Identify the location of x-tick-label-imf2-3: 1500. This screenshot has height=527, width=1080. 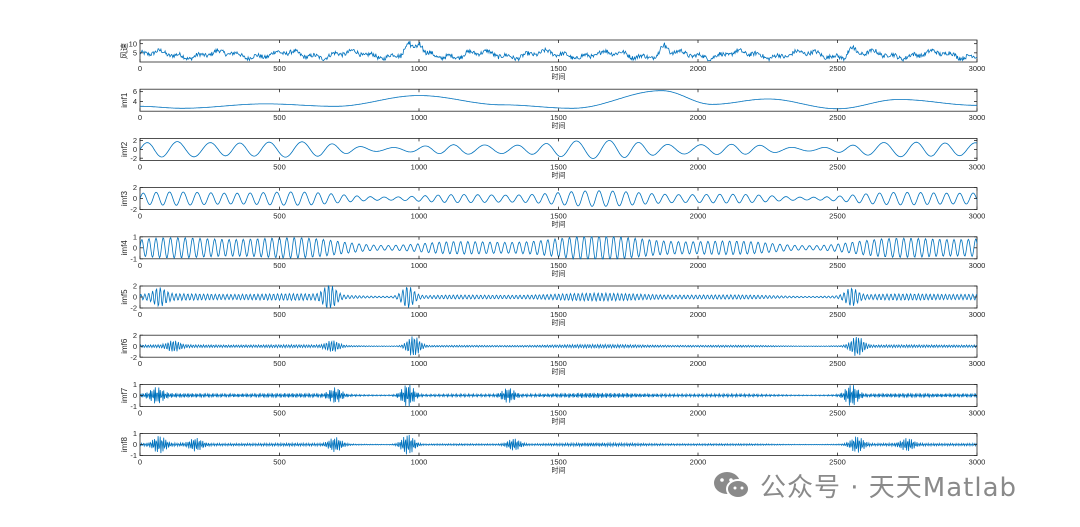
(558, 166).